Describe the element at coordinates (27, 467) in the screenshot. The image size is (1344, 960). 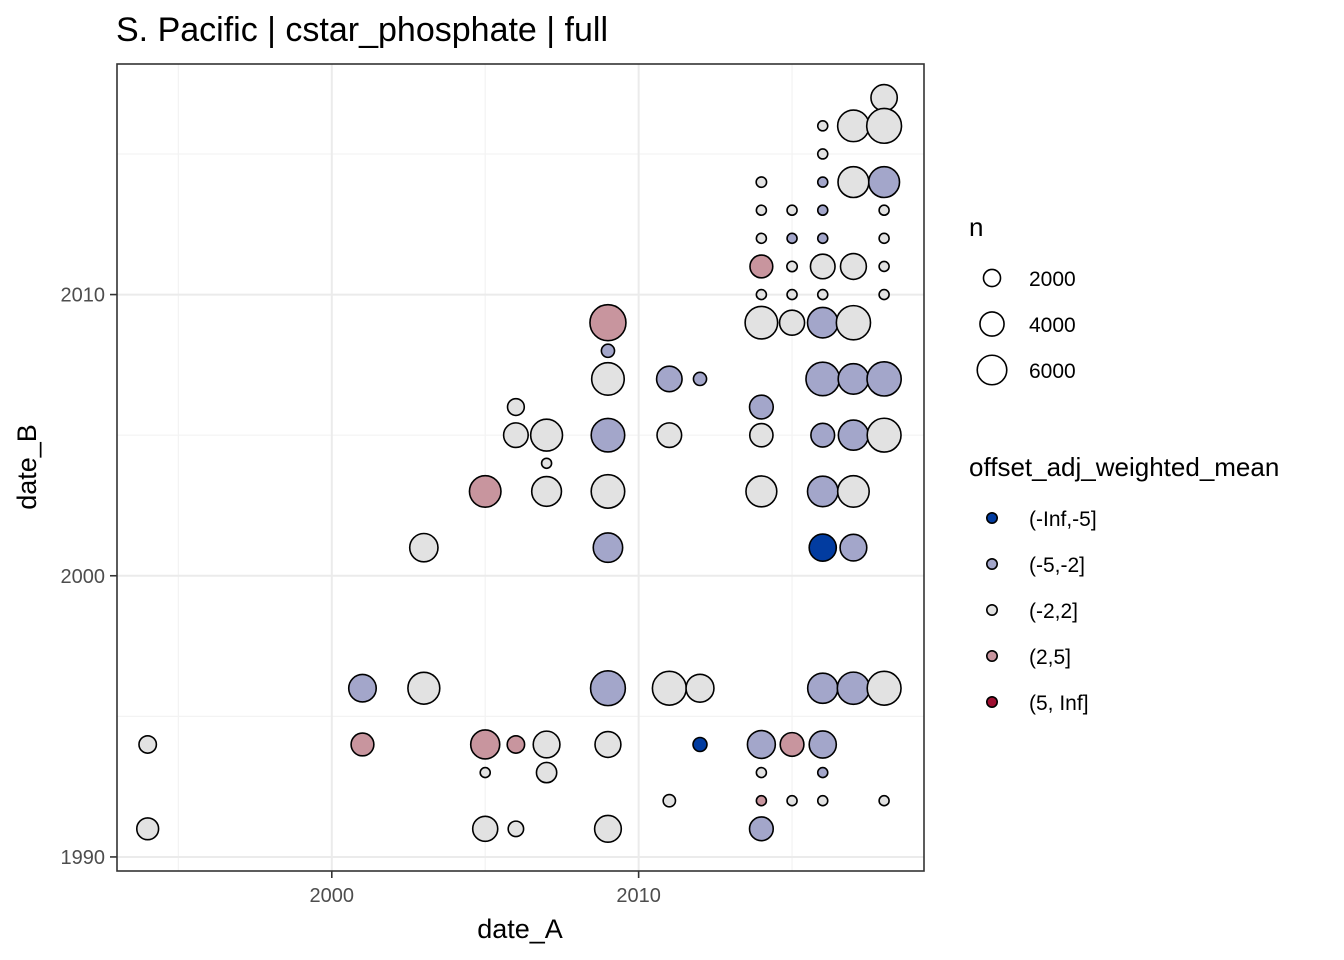
I see `y-axis-title: date_B` at that location.